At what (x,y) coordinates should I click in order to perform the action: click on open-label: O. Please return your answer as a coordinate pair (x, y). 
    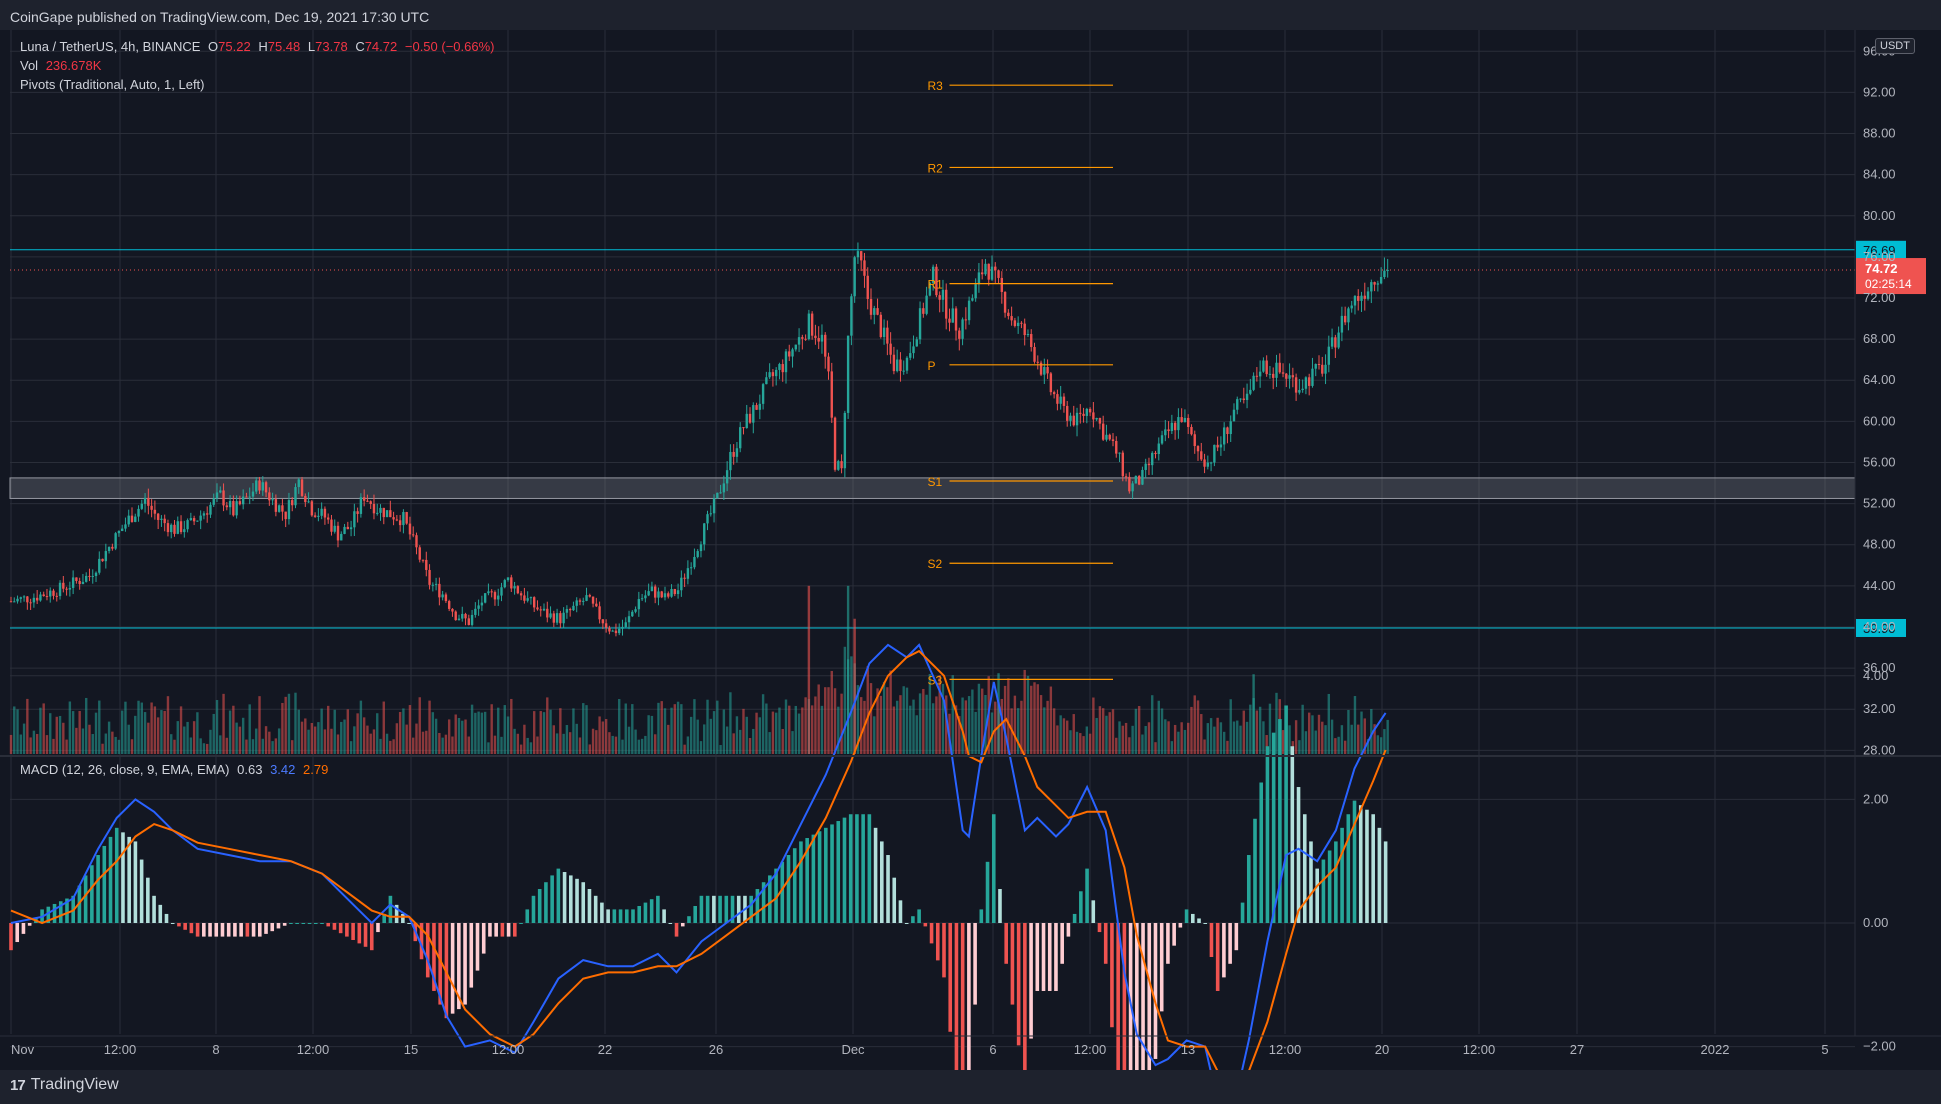
    Looking at the image, I should click on (213, 46).